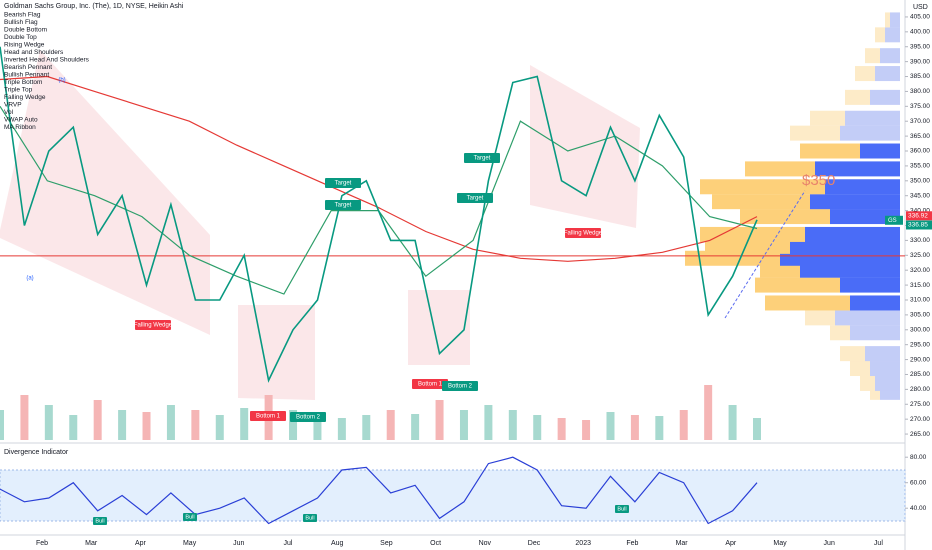 The width and height of the screenshot is (932, 550). I want to click on price-tag, so click(919, 216).